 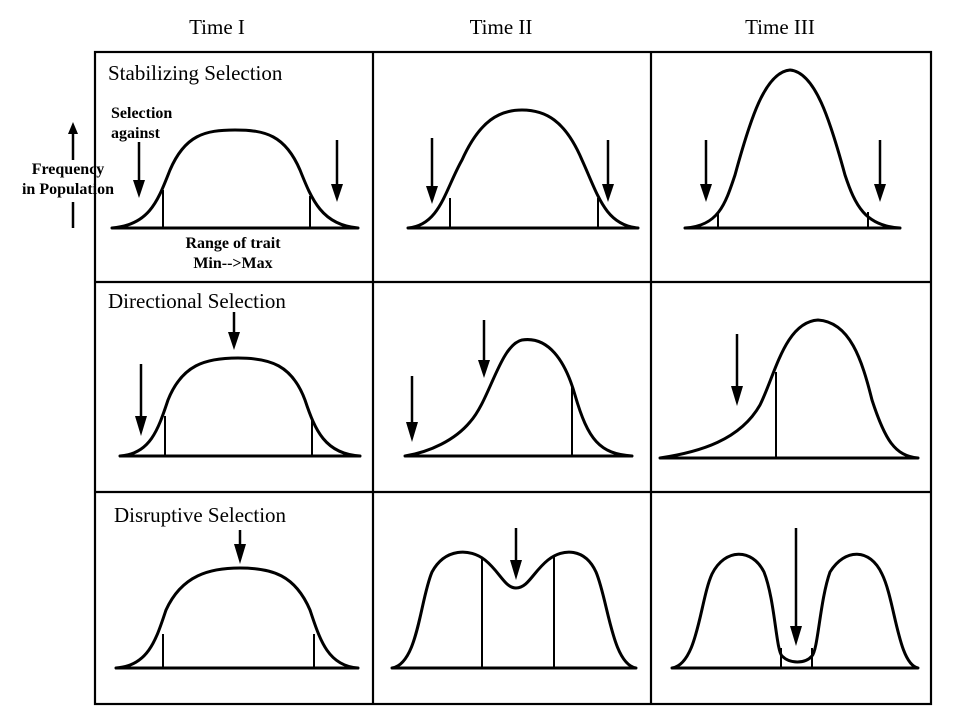 I want to click on y-axis-arrow, so click(x=73, y=175).